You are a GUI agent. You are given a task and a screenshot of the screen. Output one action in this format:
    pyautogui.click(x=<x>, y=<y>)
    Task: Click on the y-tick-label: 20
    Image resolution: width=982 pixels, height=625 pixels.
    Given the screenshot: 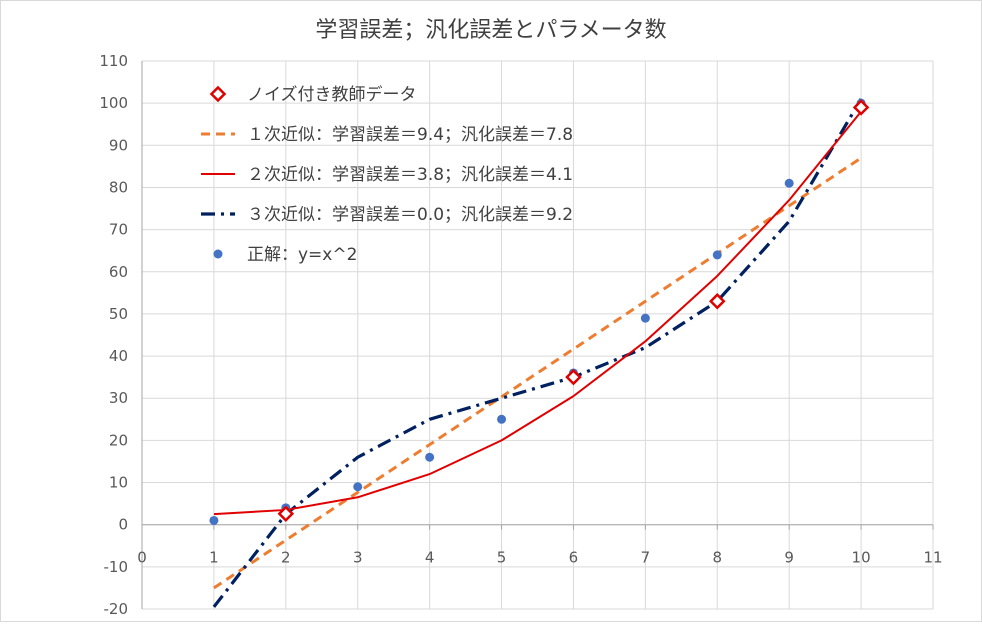 What is the action you would take?
    pyautogui.click(x=118, y=440)
    